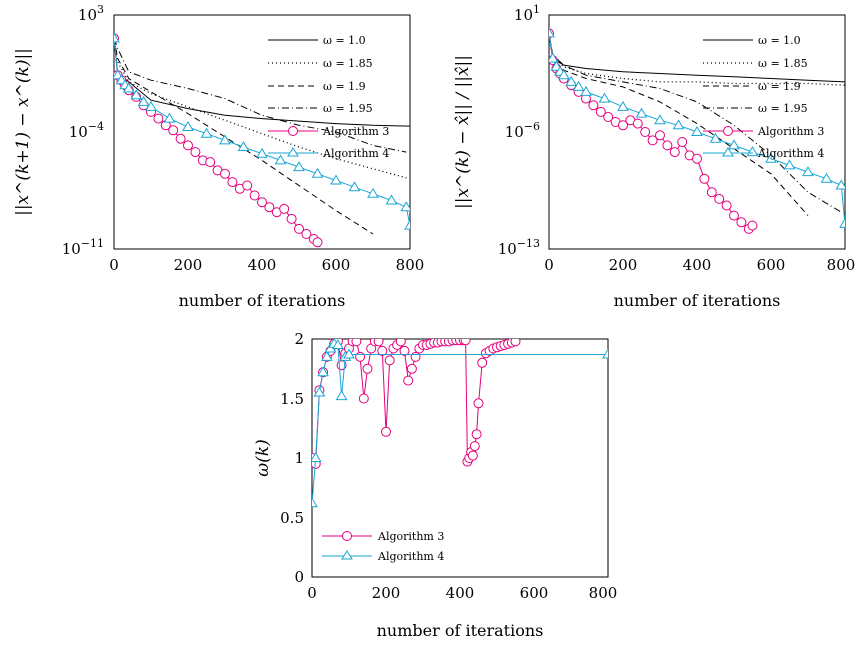 The image size is (858, 648). Describe the element at coordinates (299, 577) in the screenshot. I see `y-tick-label: 0` at that location.